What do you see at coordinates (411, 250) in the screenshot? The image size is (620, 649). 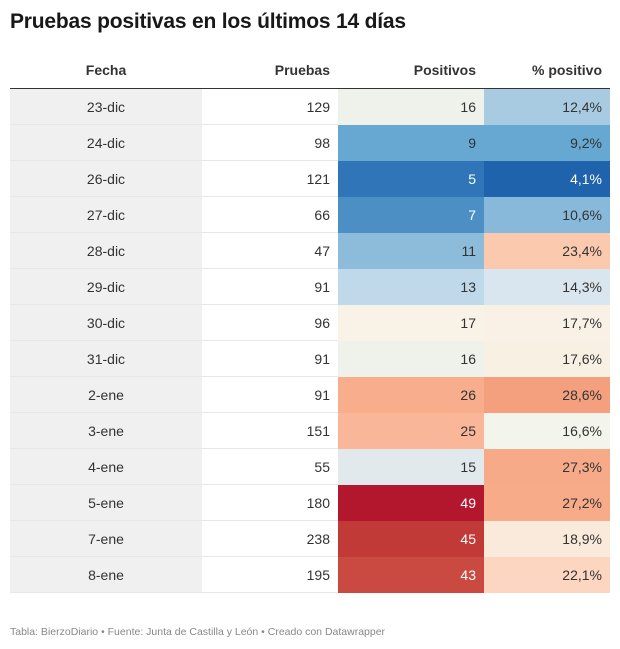 I see `cell-positivos: 11` at bounding box center [411, 250].